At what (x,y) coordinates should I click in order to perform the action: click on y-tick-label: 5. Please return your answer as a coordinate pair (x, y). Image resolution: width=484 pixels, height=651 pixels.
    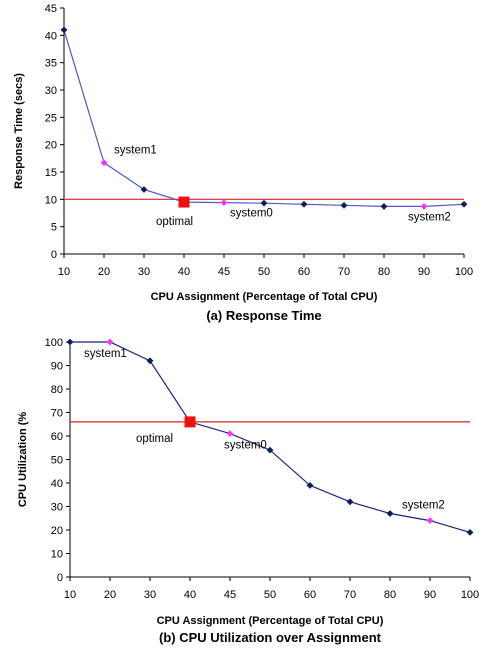
    Looking at the image, I should click on (54, 228).